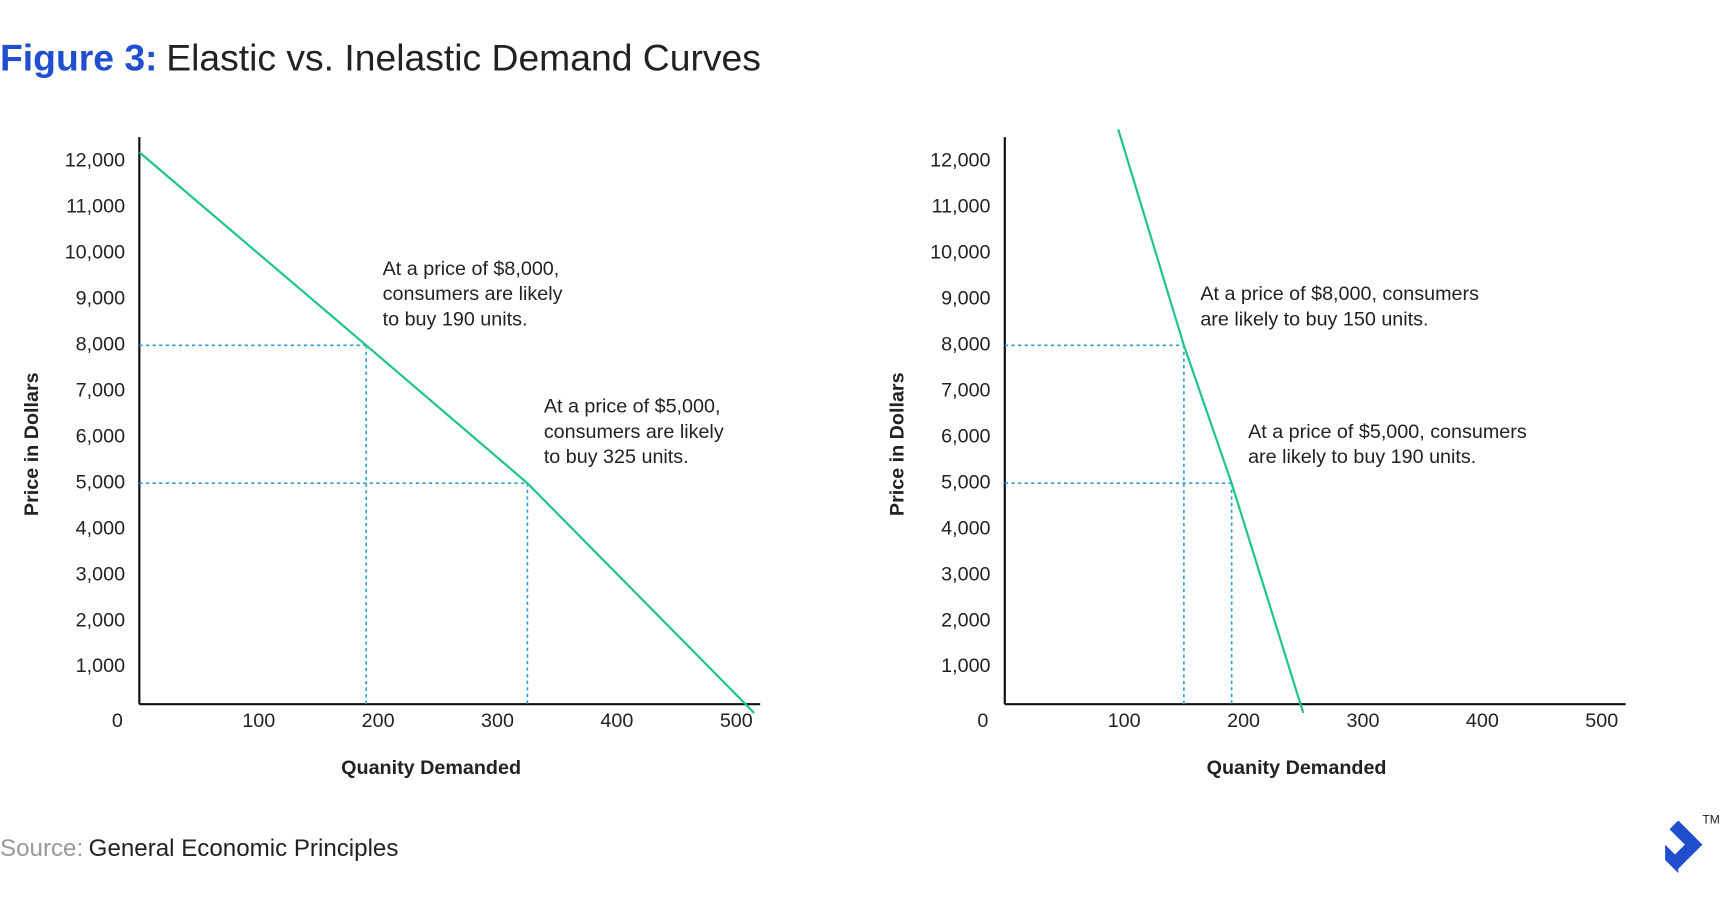 The image size is (1720, 917). I want to click on annotation: At a price of $5,000,, so click(632, 407).